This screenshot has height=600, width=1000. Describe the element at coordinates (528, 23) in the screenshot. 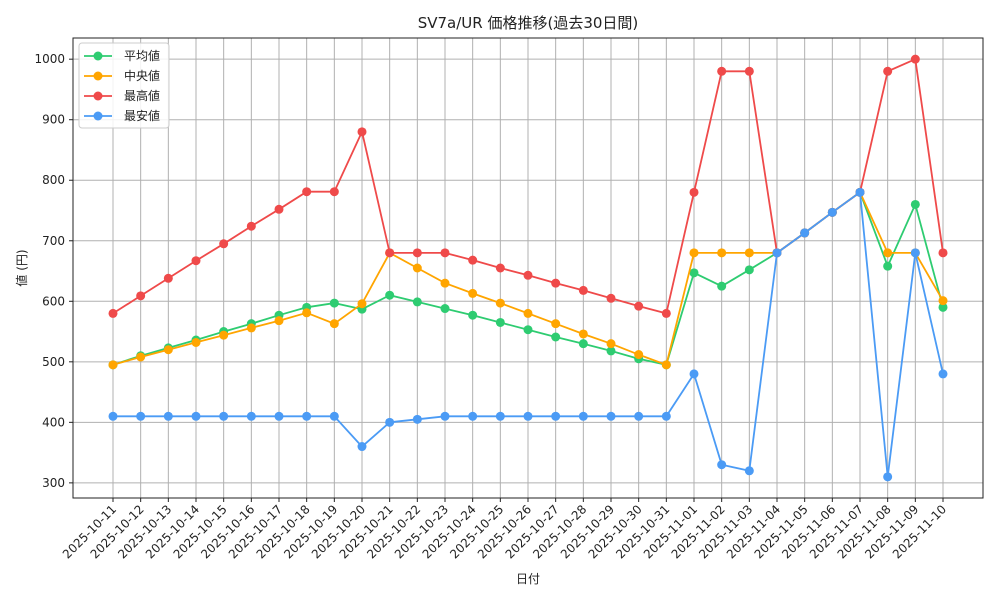

I see `chart-title: SV7a/UR 価格推移(過去30日間)` at that location.